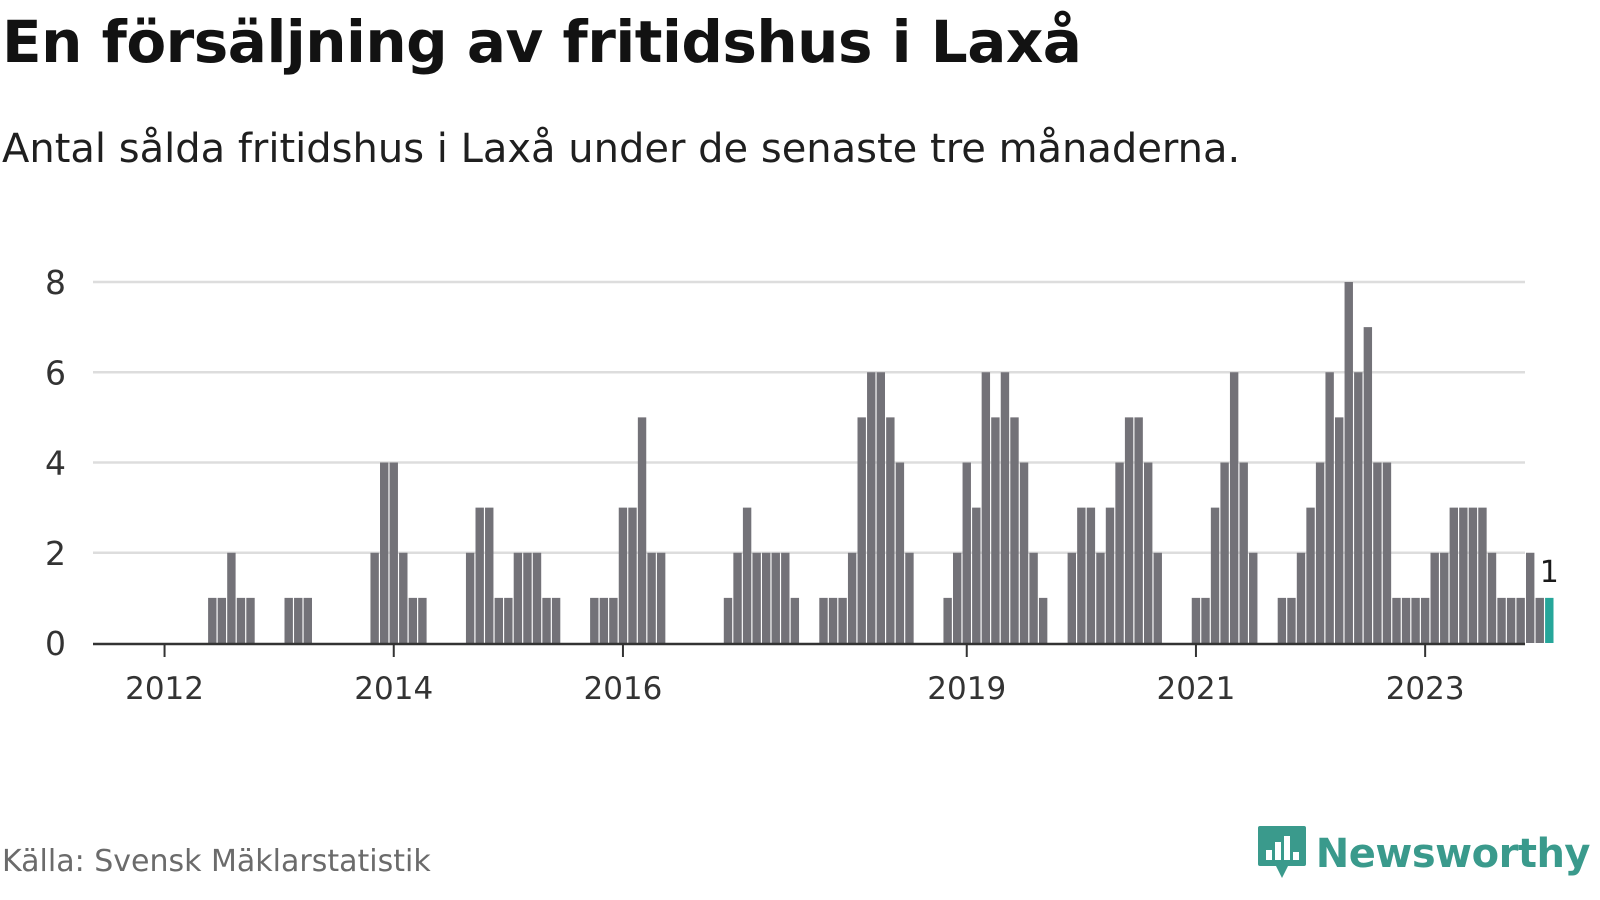 Image resolution: width=1600 pixels, height=900 pixels. What do you see at coordinates (1195, 689) in the screenshot?
I see `x-tick-label: 2021` at bounding box center [1195, 689].